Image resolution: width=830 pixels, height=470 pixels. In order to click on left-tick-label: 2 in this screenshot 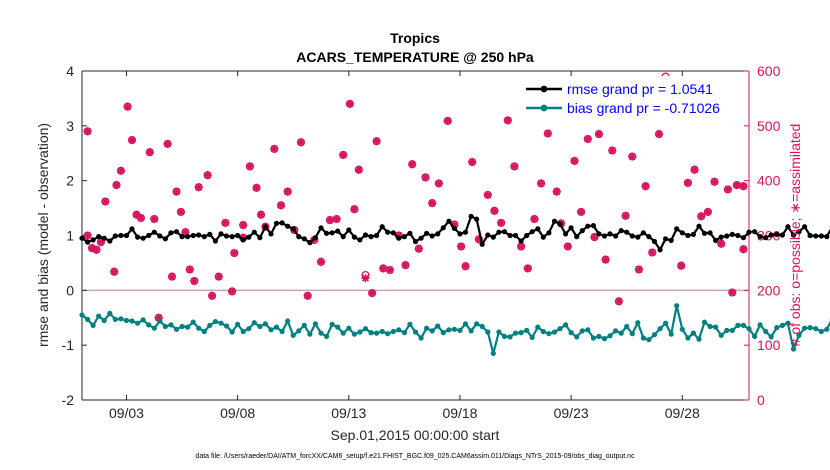, I will do `click(70, 181)`.